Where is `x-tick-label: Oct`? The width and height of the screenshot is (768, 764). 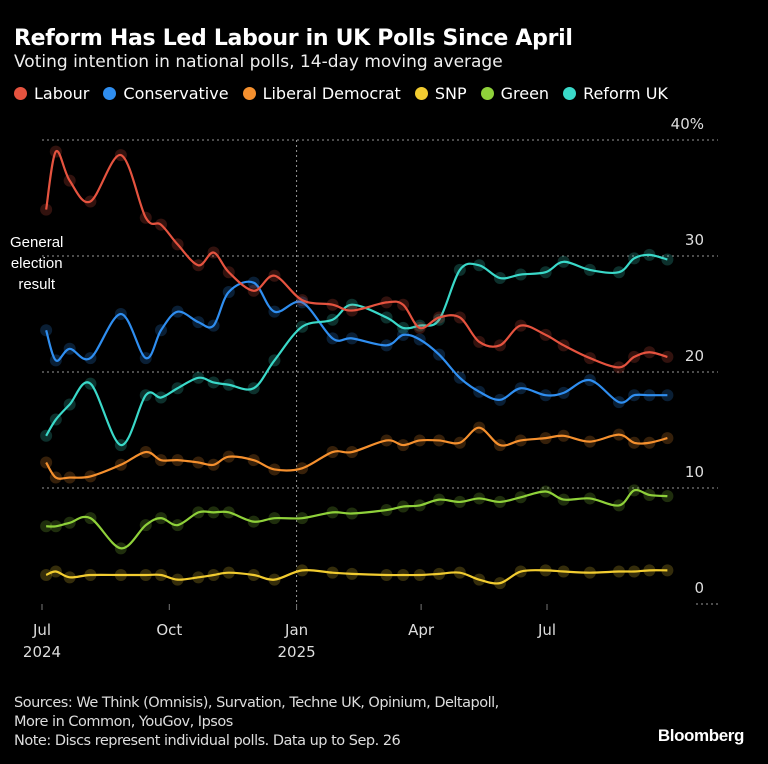
x-tick-label: Oct is located at coordinates (169, 630).